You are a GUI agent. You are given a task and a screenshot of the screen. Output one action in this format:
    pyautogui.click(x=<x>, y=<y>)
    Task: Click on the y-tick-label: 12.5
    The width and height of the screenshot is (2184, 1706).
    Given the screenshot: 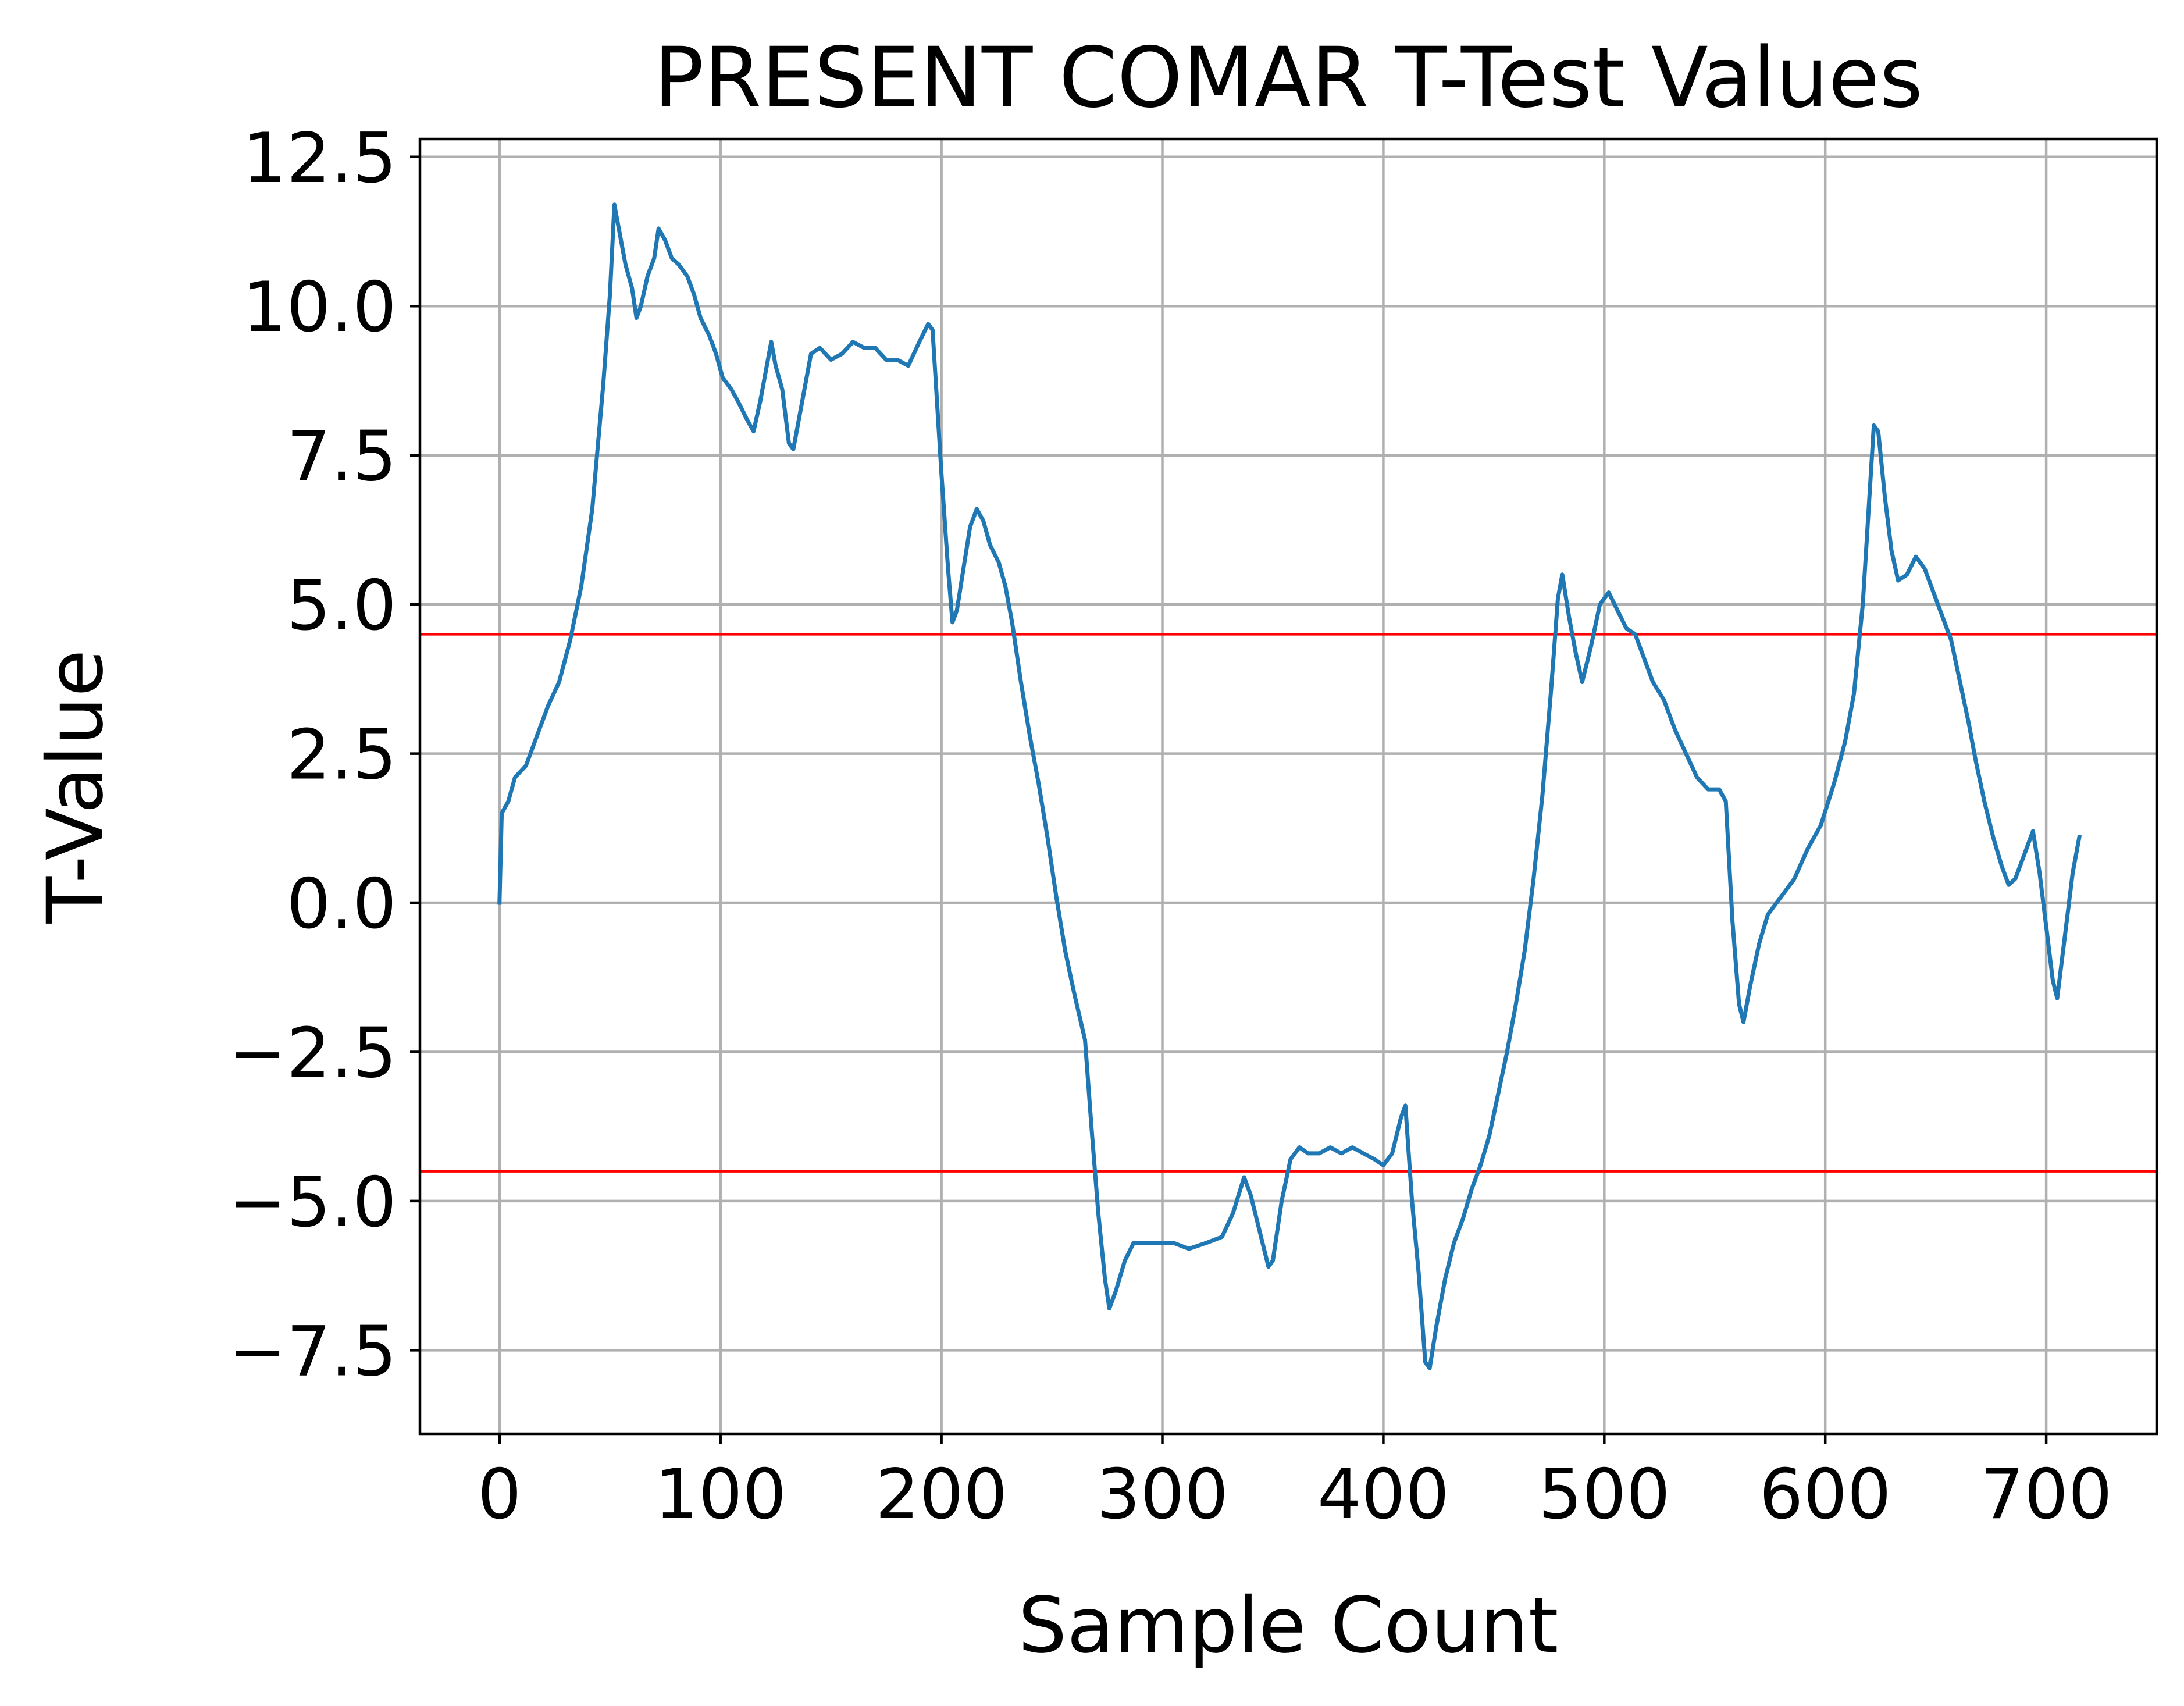 What is the action you would take?
    pyautogui.click(x=320, y=159)
    